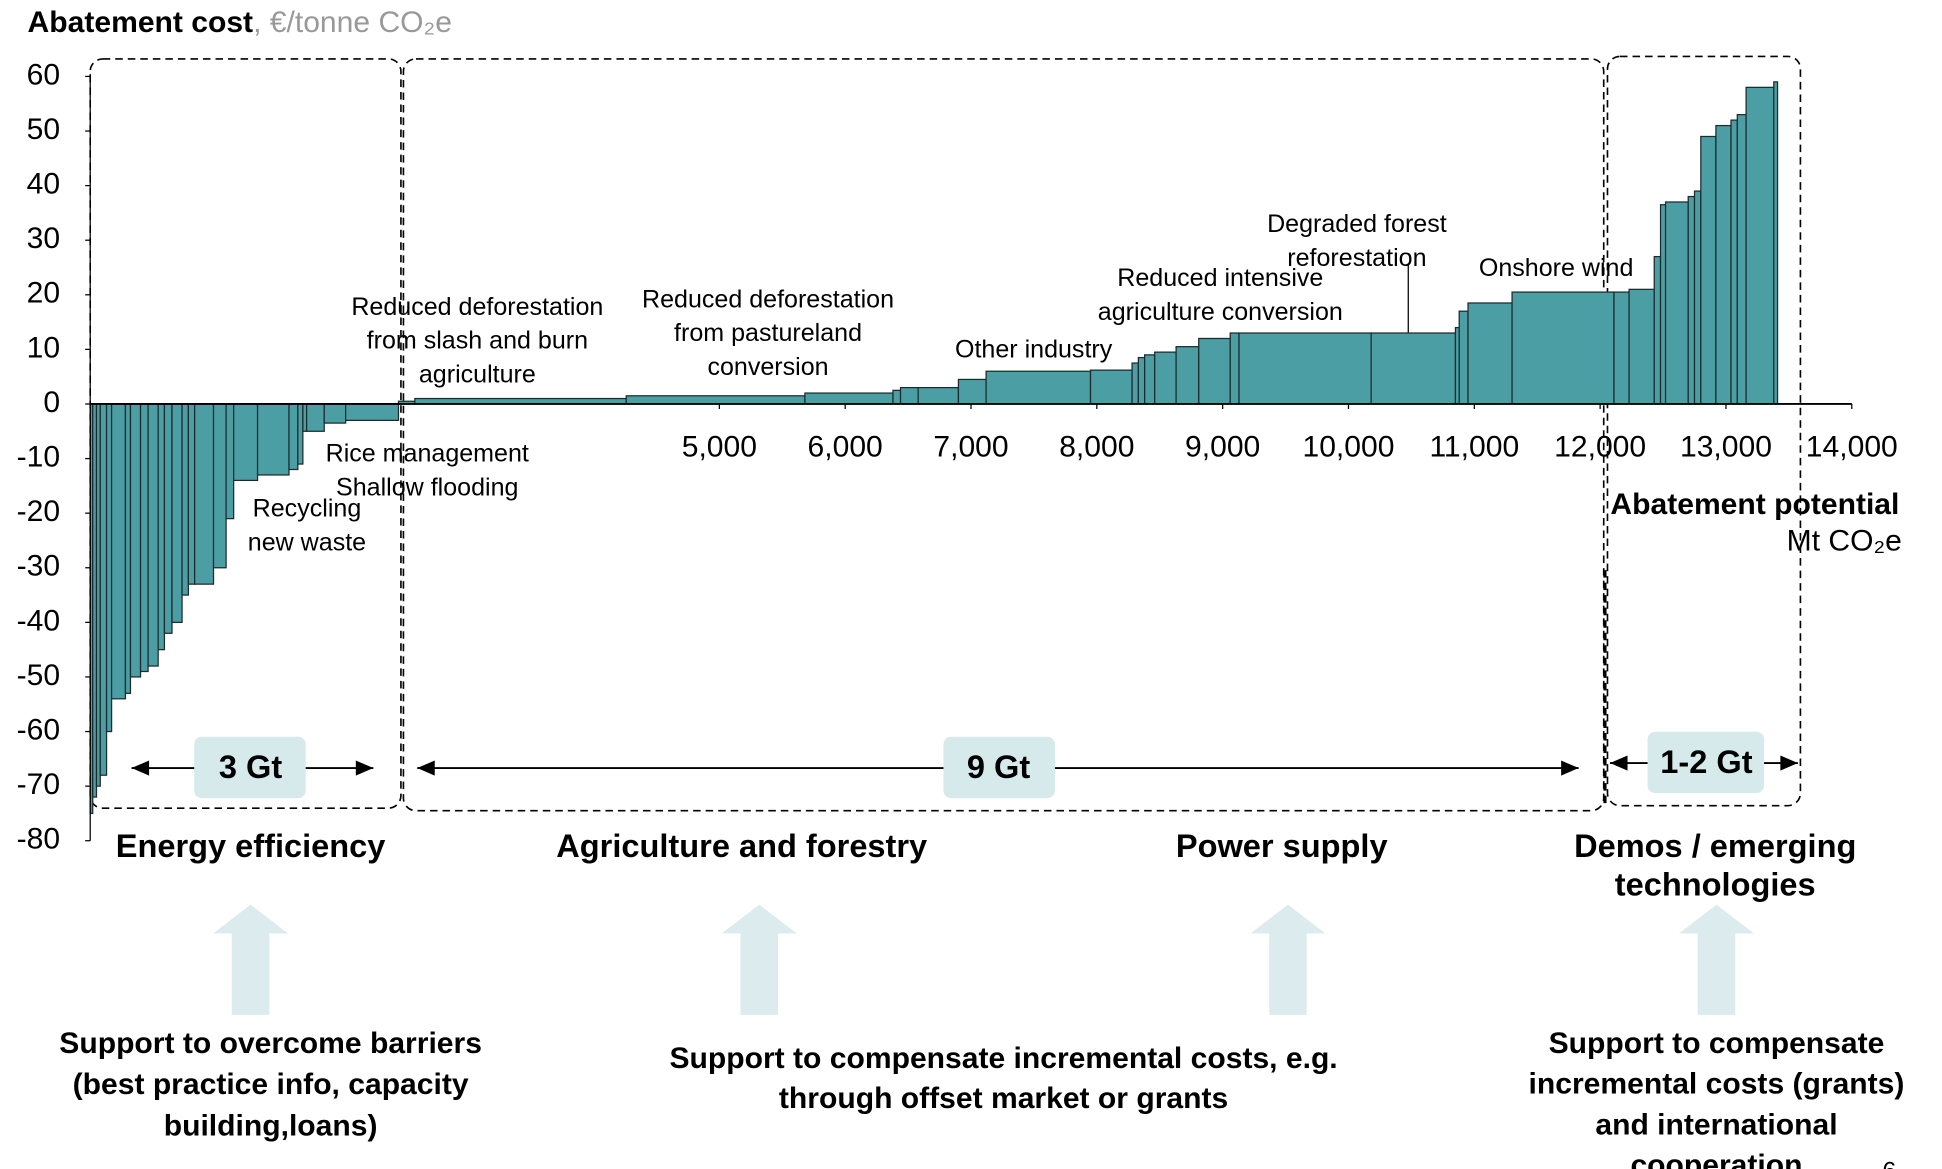 The height and width of the screenshot is (1169, 1942). What do you see at coordinates (1726, 446) in the screenshot?
I see `x-tick-label: 13,000` at bounding box center [1726, 446].